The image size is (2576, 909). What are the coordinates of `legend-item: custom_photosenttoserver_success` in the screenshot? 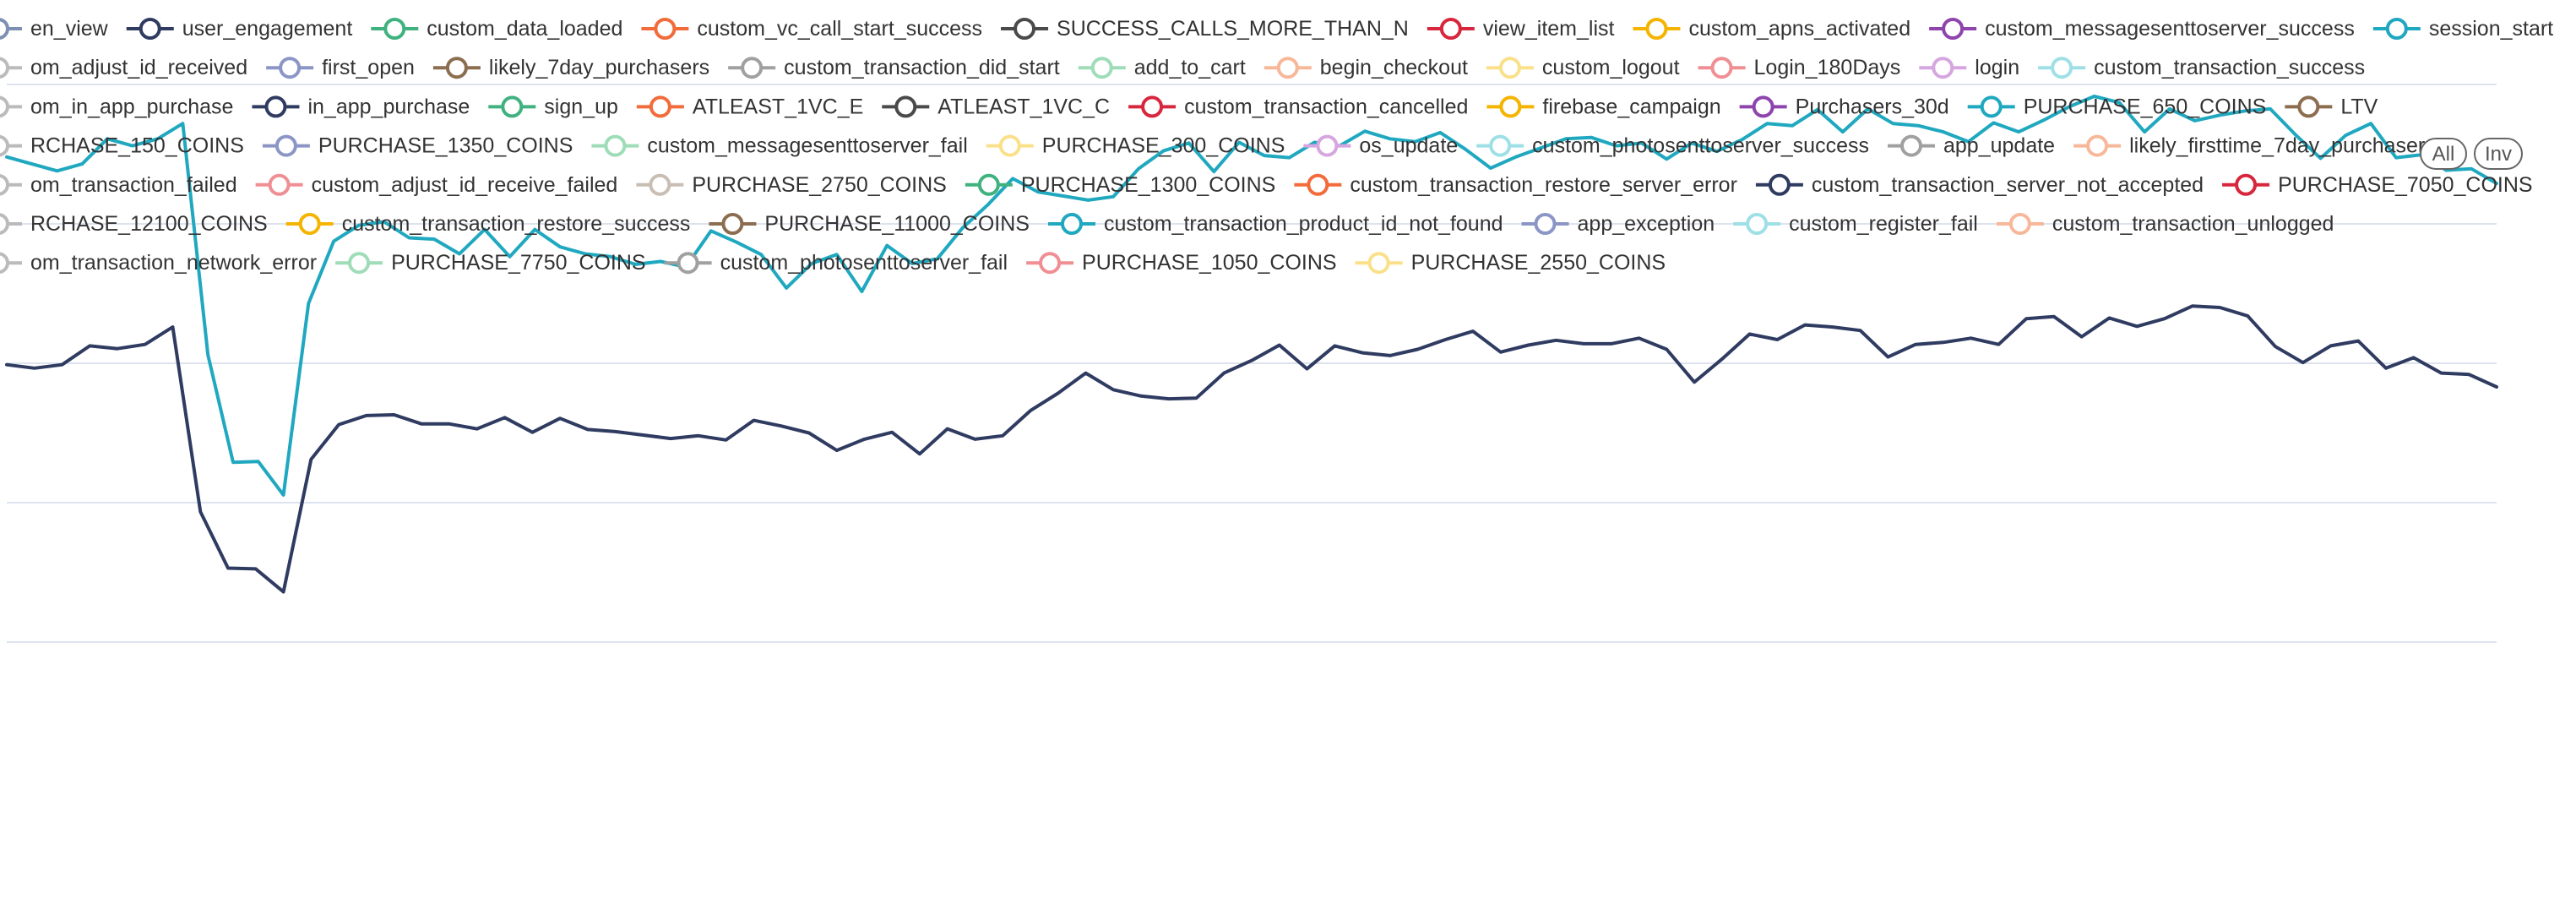 It's located at (1672, 146).